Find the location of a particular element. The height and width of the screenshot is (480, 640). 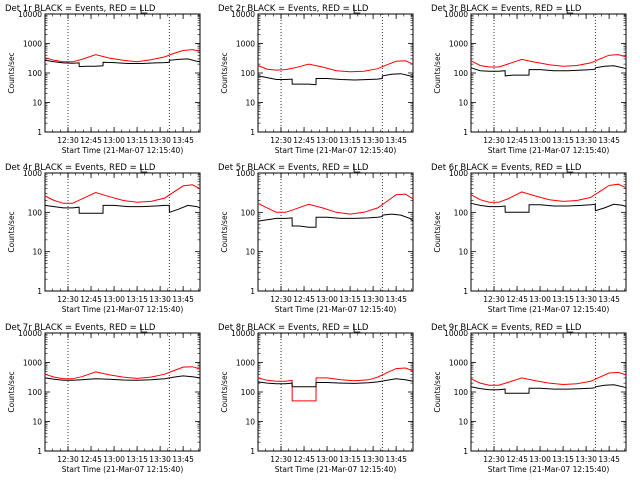

panel-title: Det 6r BLACK = Events, RED = LLD is located at coordinates (506, 168).